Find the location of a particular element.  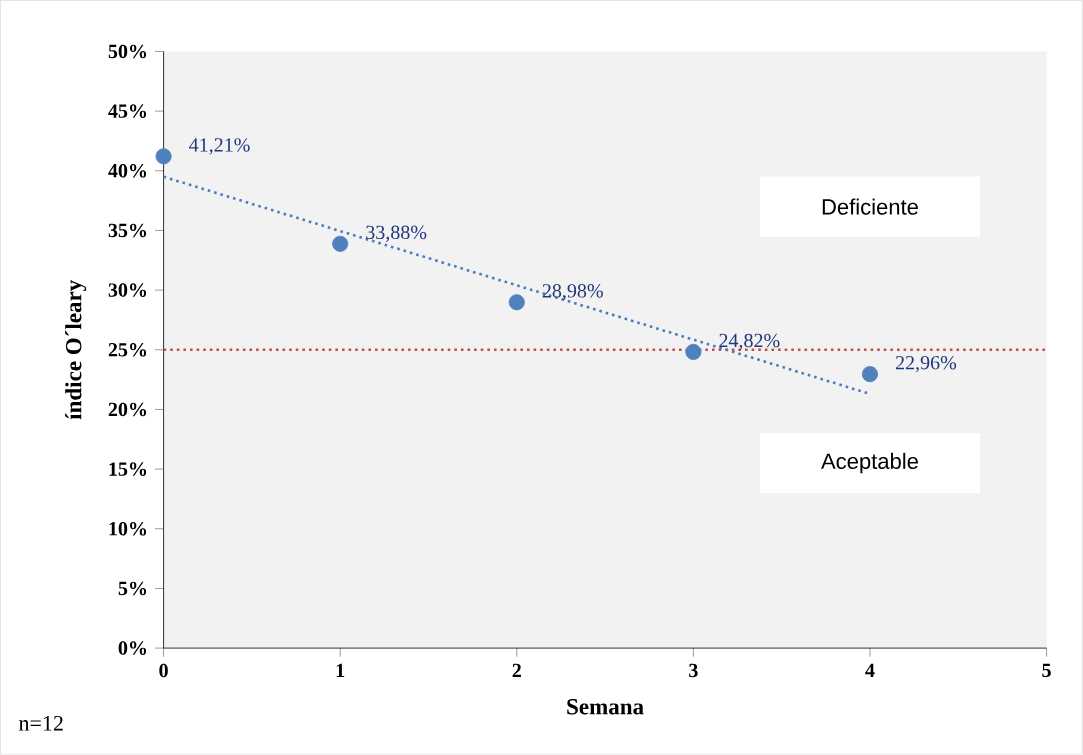

y-tick-label: 35% is located at coordinates (127, 230).